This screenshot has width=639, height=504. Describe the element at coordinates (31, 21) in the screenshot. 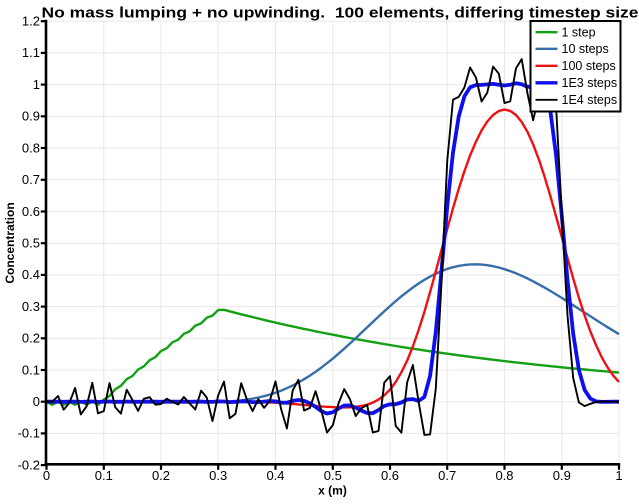

I see `svg-text: 1.2` at that location.